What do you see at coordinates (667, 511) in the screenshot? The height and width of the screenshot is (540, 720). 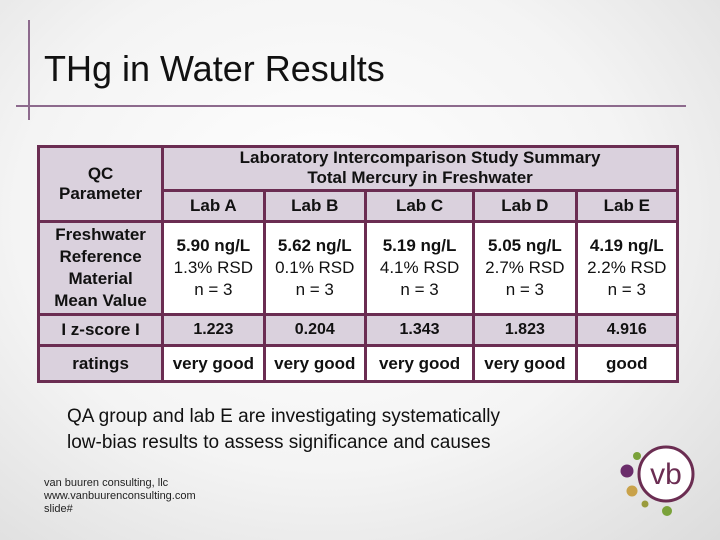 I see `logo-dot-green-bottom` at bounding box center [667, 511].